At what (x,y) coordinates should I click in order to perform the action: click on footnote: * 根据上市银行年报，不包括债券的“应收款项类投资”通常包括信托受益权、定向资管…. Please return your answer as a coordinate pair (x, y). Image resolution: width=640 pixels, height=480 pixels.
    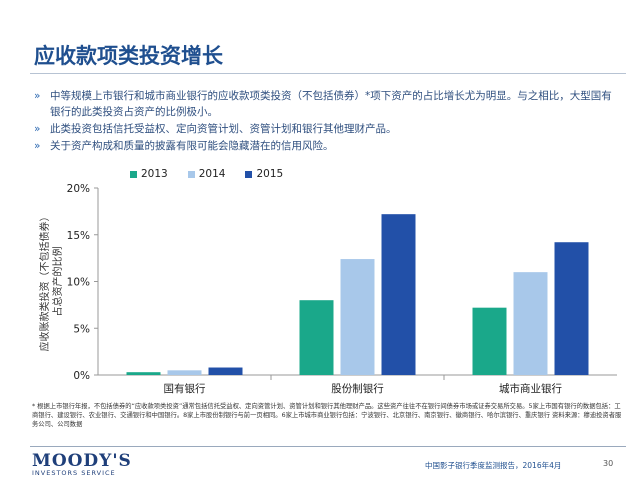
    Looking at the image, I should click on (327, 415).